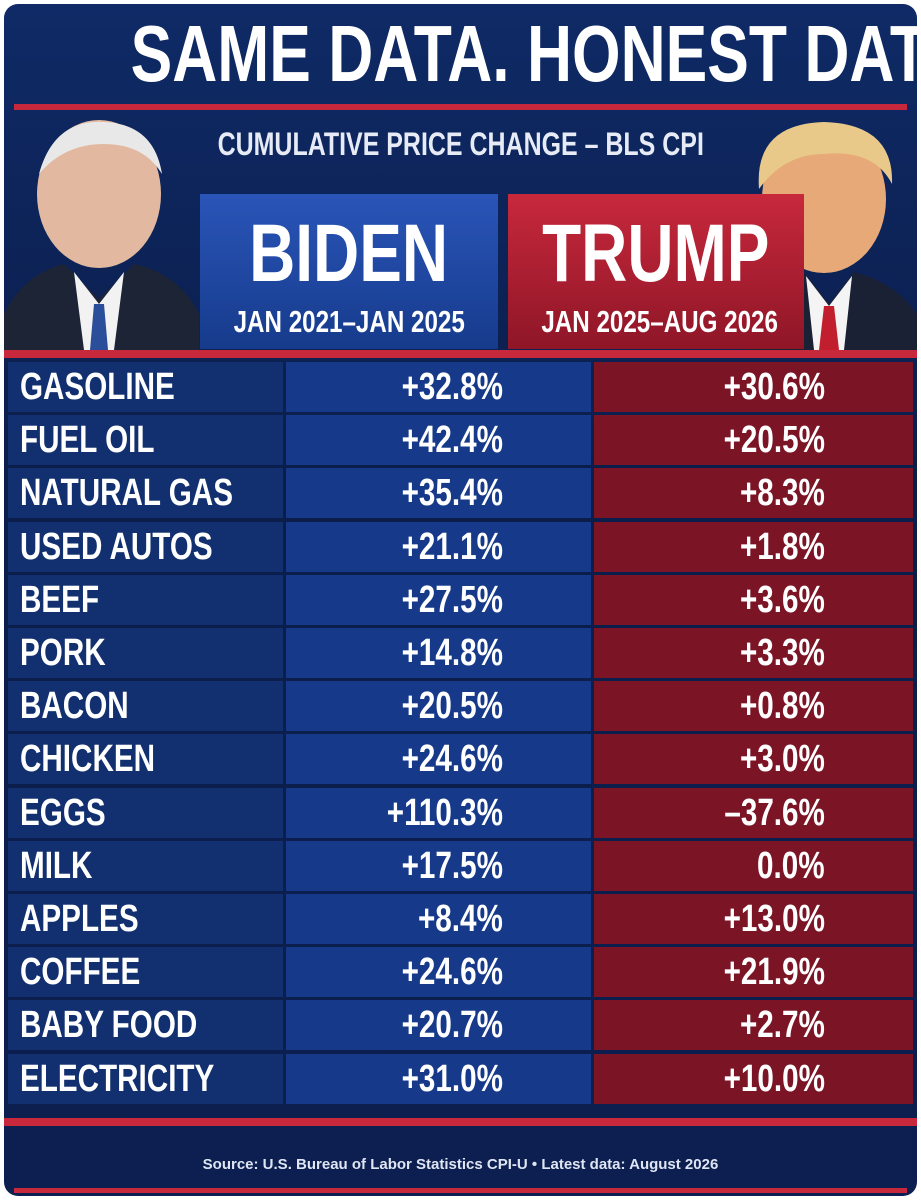  What do you see at coordinates (774, 387) in the screenshot?
I see `trump-value-text: +30.6%` at bounding box center [774, 387].